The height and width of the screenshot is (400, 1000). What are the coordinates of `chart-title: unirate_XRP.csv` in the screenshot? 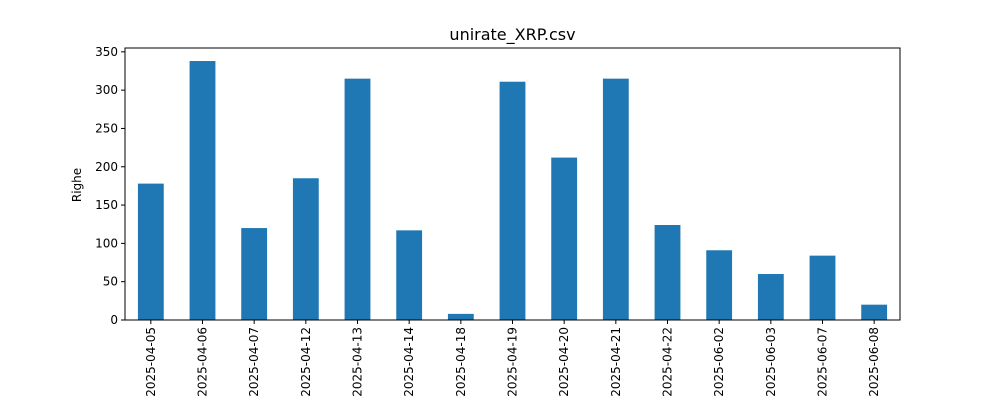 It's located at (512, 35).